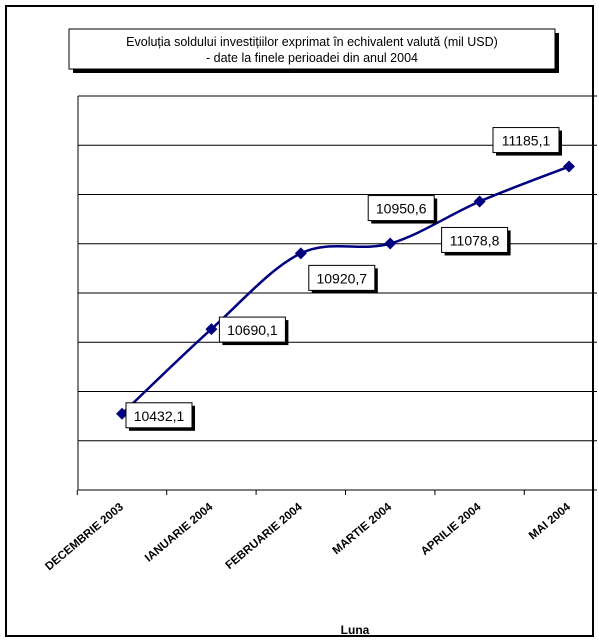 The width and height of the screenshot is (599, 642). Describe the element at coordinates (312, 58) in the screenshot. I see `chart-title-line-2: - date la finele perioadei din anul 2004` at that location.